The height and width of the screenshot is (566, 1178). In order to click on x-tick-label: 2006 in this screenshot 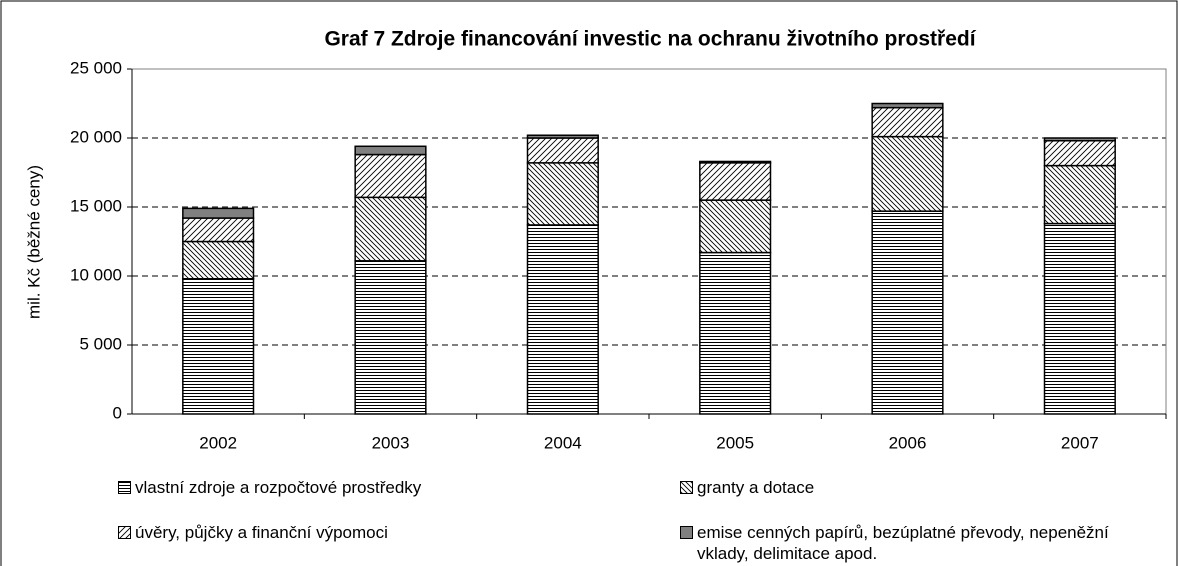, I will do `click(908, 442)`.